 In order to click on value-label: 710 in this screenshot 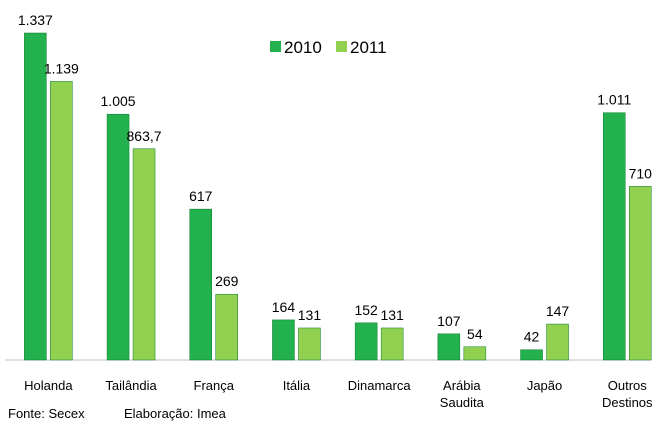, I will do `click(641, 173)`.